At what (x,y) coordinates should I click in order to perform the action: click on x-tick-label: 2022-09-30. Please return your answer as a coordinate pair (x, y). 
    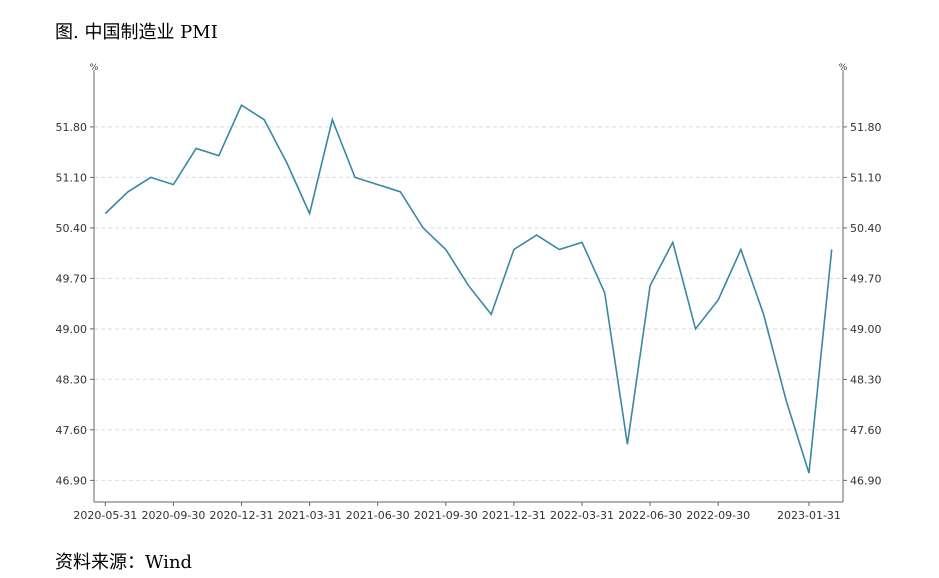
    Looking at the image, I should click on (718, 515).